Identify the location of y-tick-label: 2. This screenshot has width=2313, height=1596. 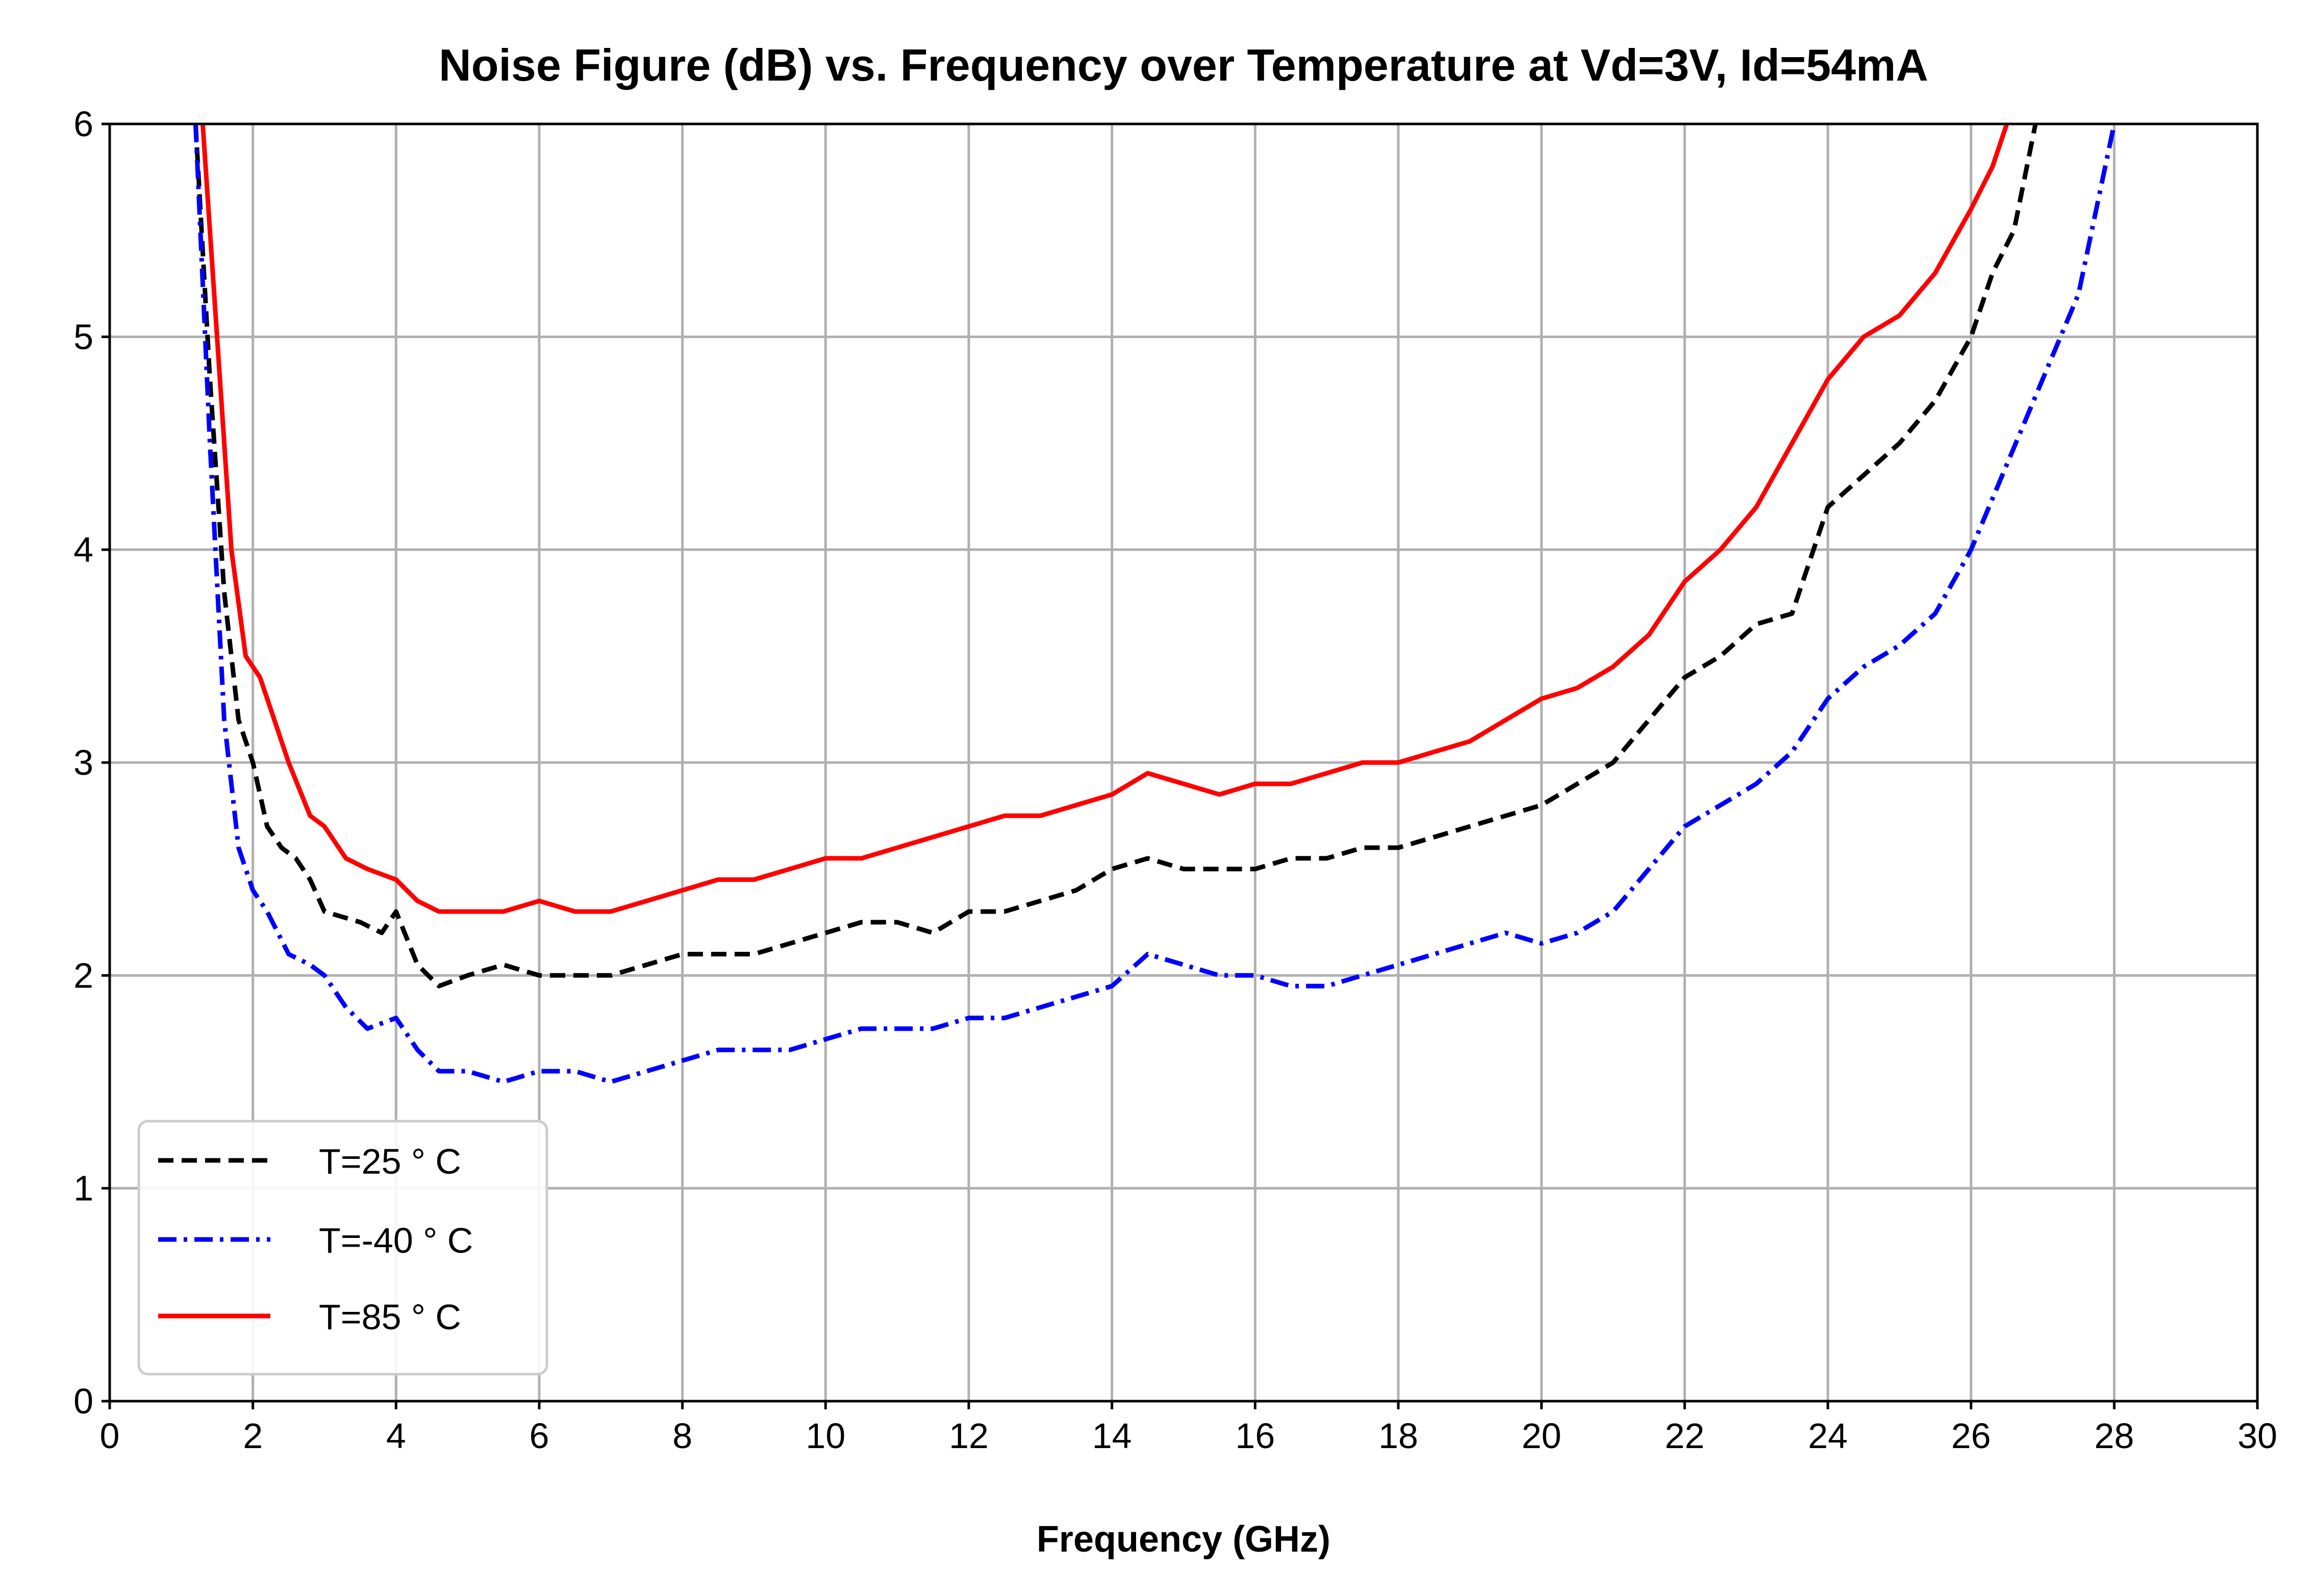
(83, 975).